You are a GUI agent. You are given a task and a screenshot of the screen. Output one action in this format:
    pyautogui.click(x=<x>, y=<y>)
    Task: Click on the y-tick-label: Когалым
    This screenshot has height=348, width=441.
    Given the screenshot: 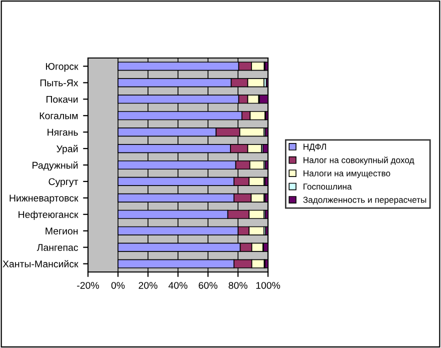 What is the action you would take?
    pyautogui.click(x=59, y=116)
    